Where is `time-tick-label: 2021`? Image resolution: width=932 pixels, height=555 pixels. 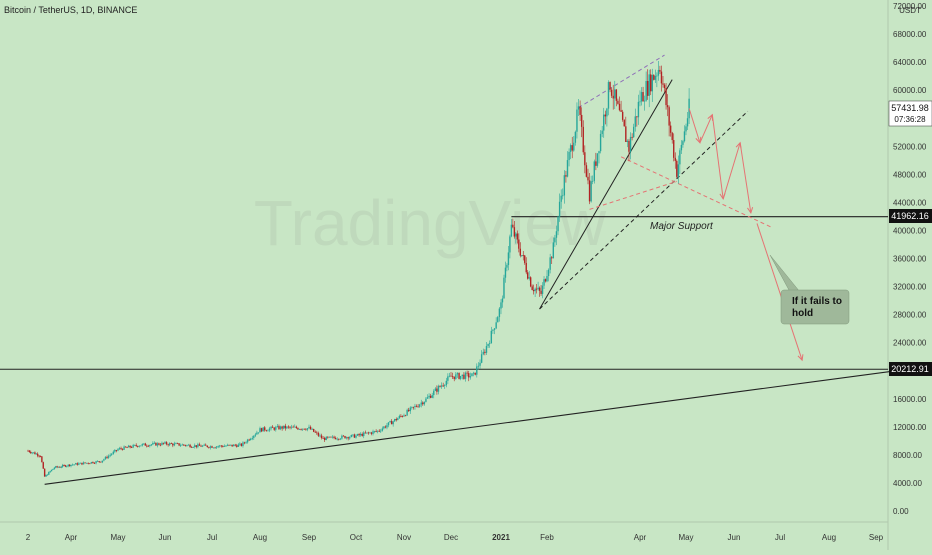
time-tick-label: 2021 is located at coordinates (501, 537).